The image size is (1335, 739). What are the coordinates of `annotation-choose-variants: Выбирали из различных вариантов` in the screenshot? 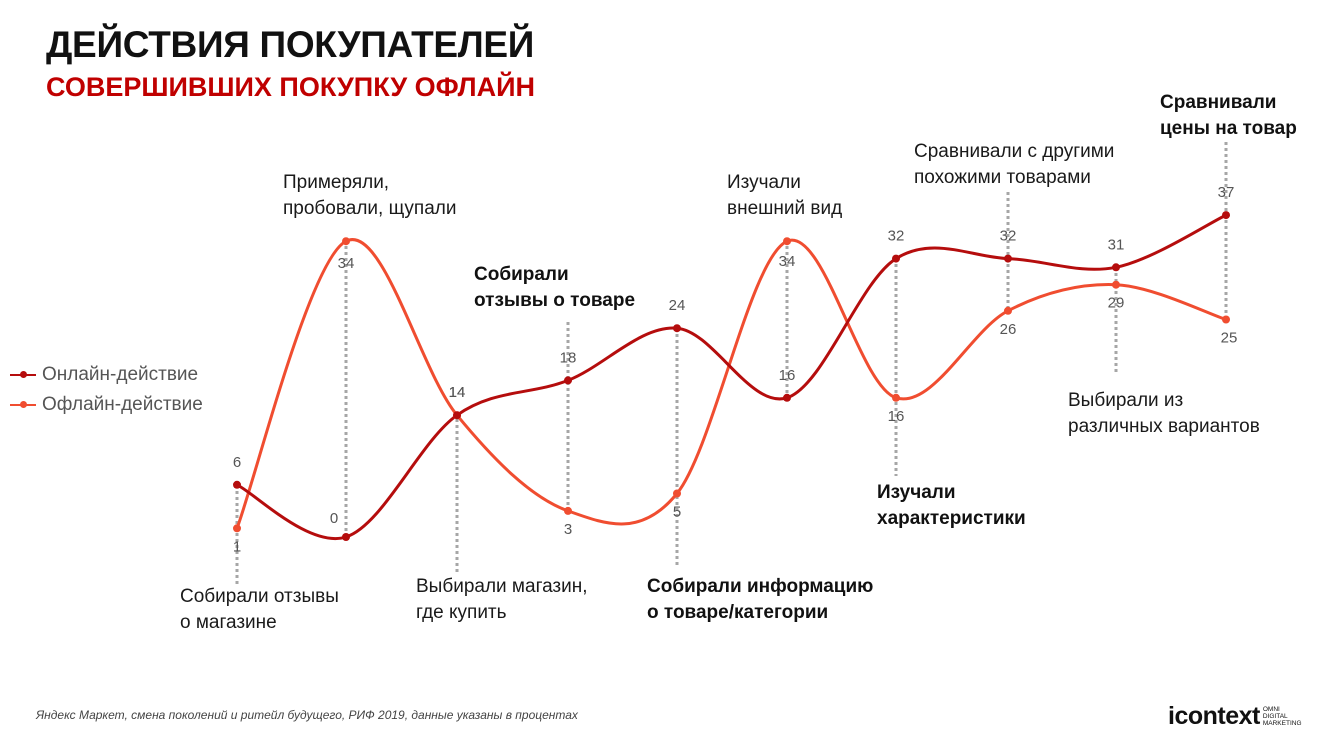 It's located at (1164, 413).